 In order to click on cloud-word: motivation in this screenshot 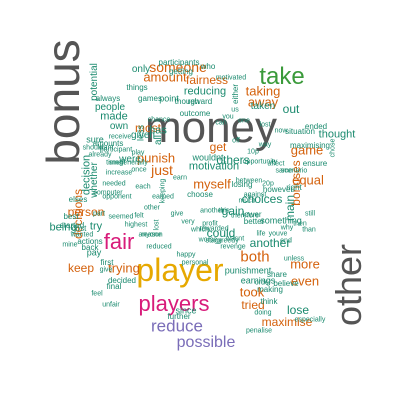, I will do `click(214, 166)`.